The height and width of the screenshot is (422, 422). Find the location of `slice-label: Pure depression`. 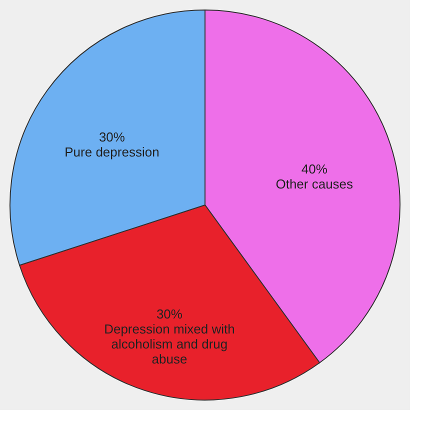

slice-label: Pure depression is located at coordinates (112, 152).